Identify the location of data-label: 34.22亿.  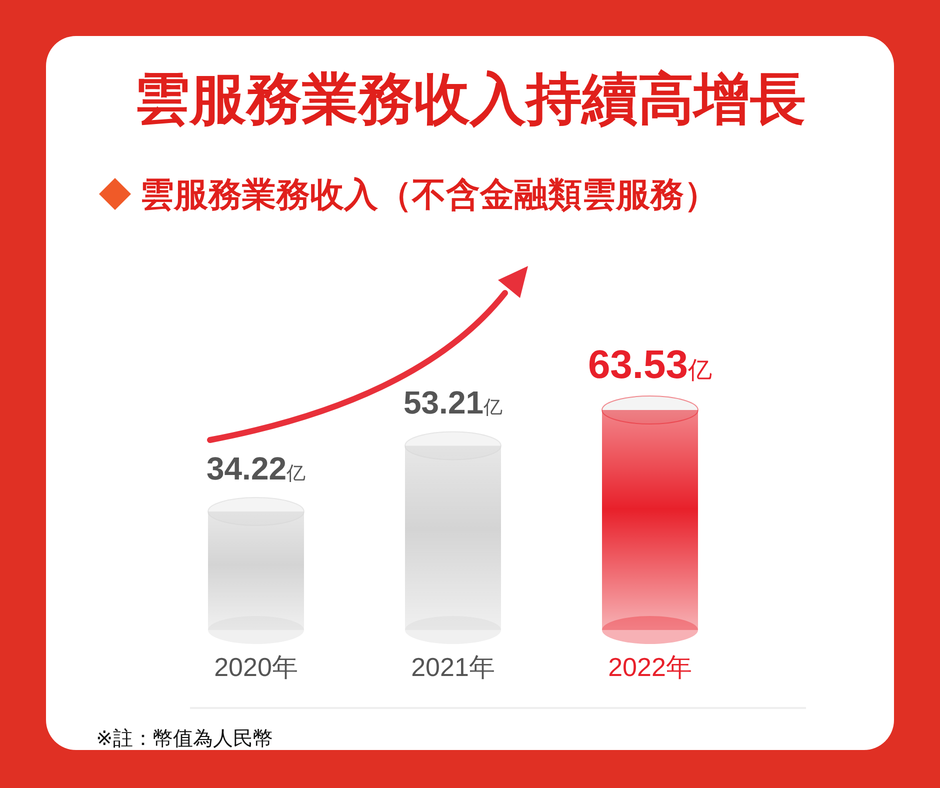
(256, 468).